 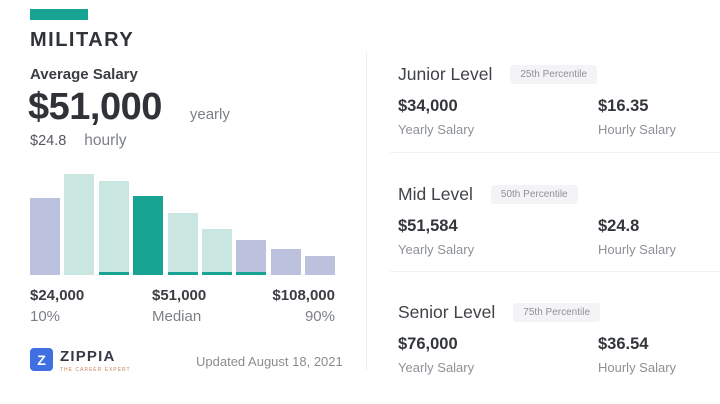 What do you see at coordinates (653, 237) in the screenshot?
I see `mid-hourly-block: $24.8 Hourly Salary` at bounding box center [653, 237].